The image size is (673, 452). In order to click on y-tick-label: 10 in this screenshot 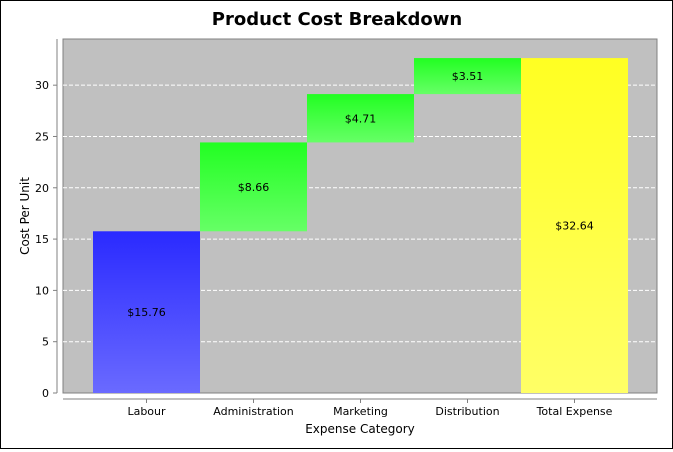, I will do `click(42, 290)`.